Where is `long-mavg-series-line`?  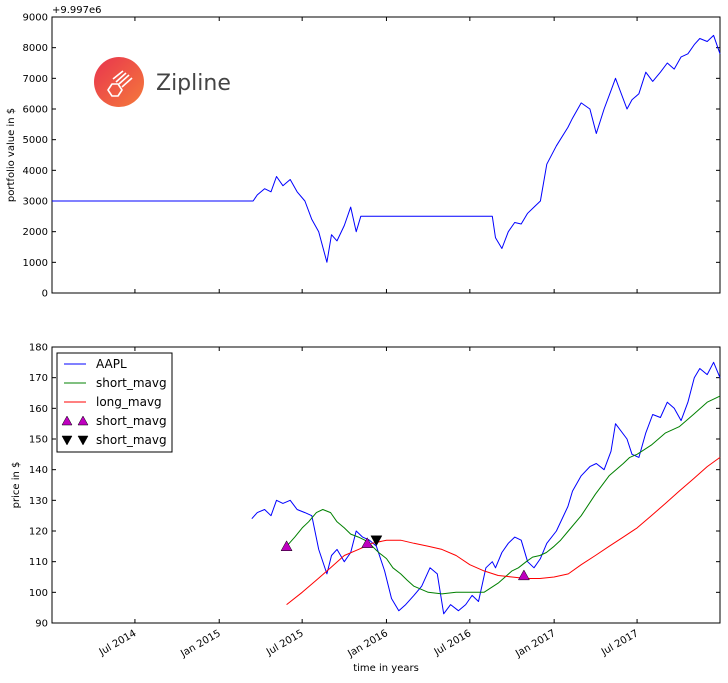 long-mavg-series-line is located at coordinates (503, 530).